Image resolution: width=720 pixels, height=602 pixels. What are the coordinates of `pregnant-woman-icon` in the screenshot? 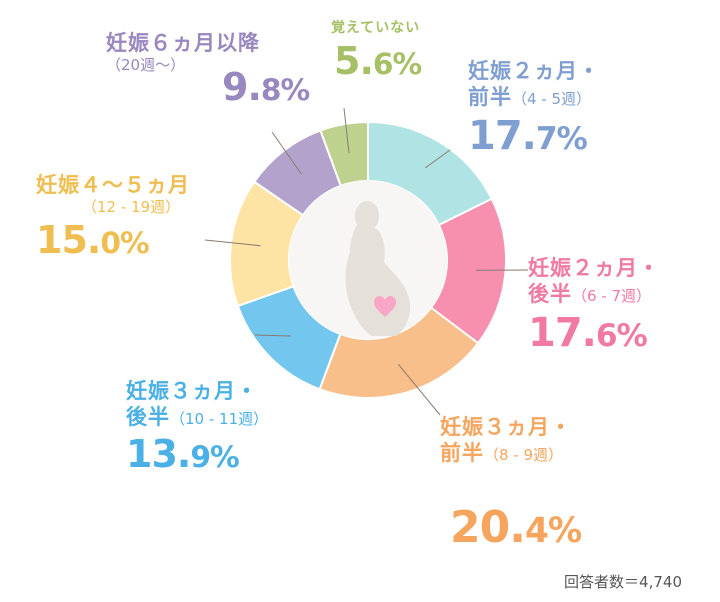 It's located at (378, 268).